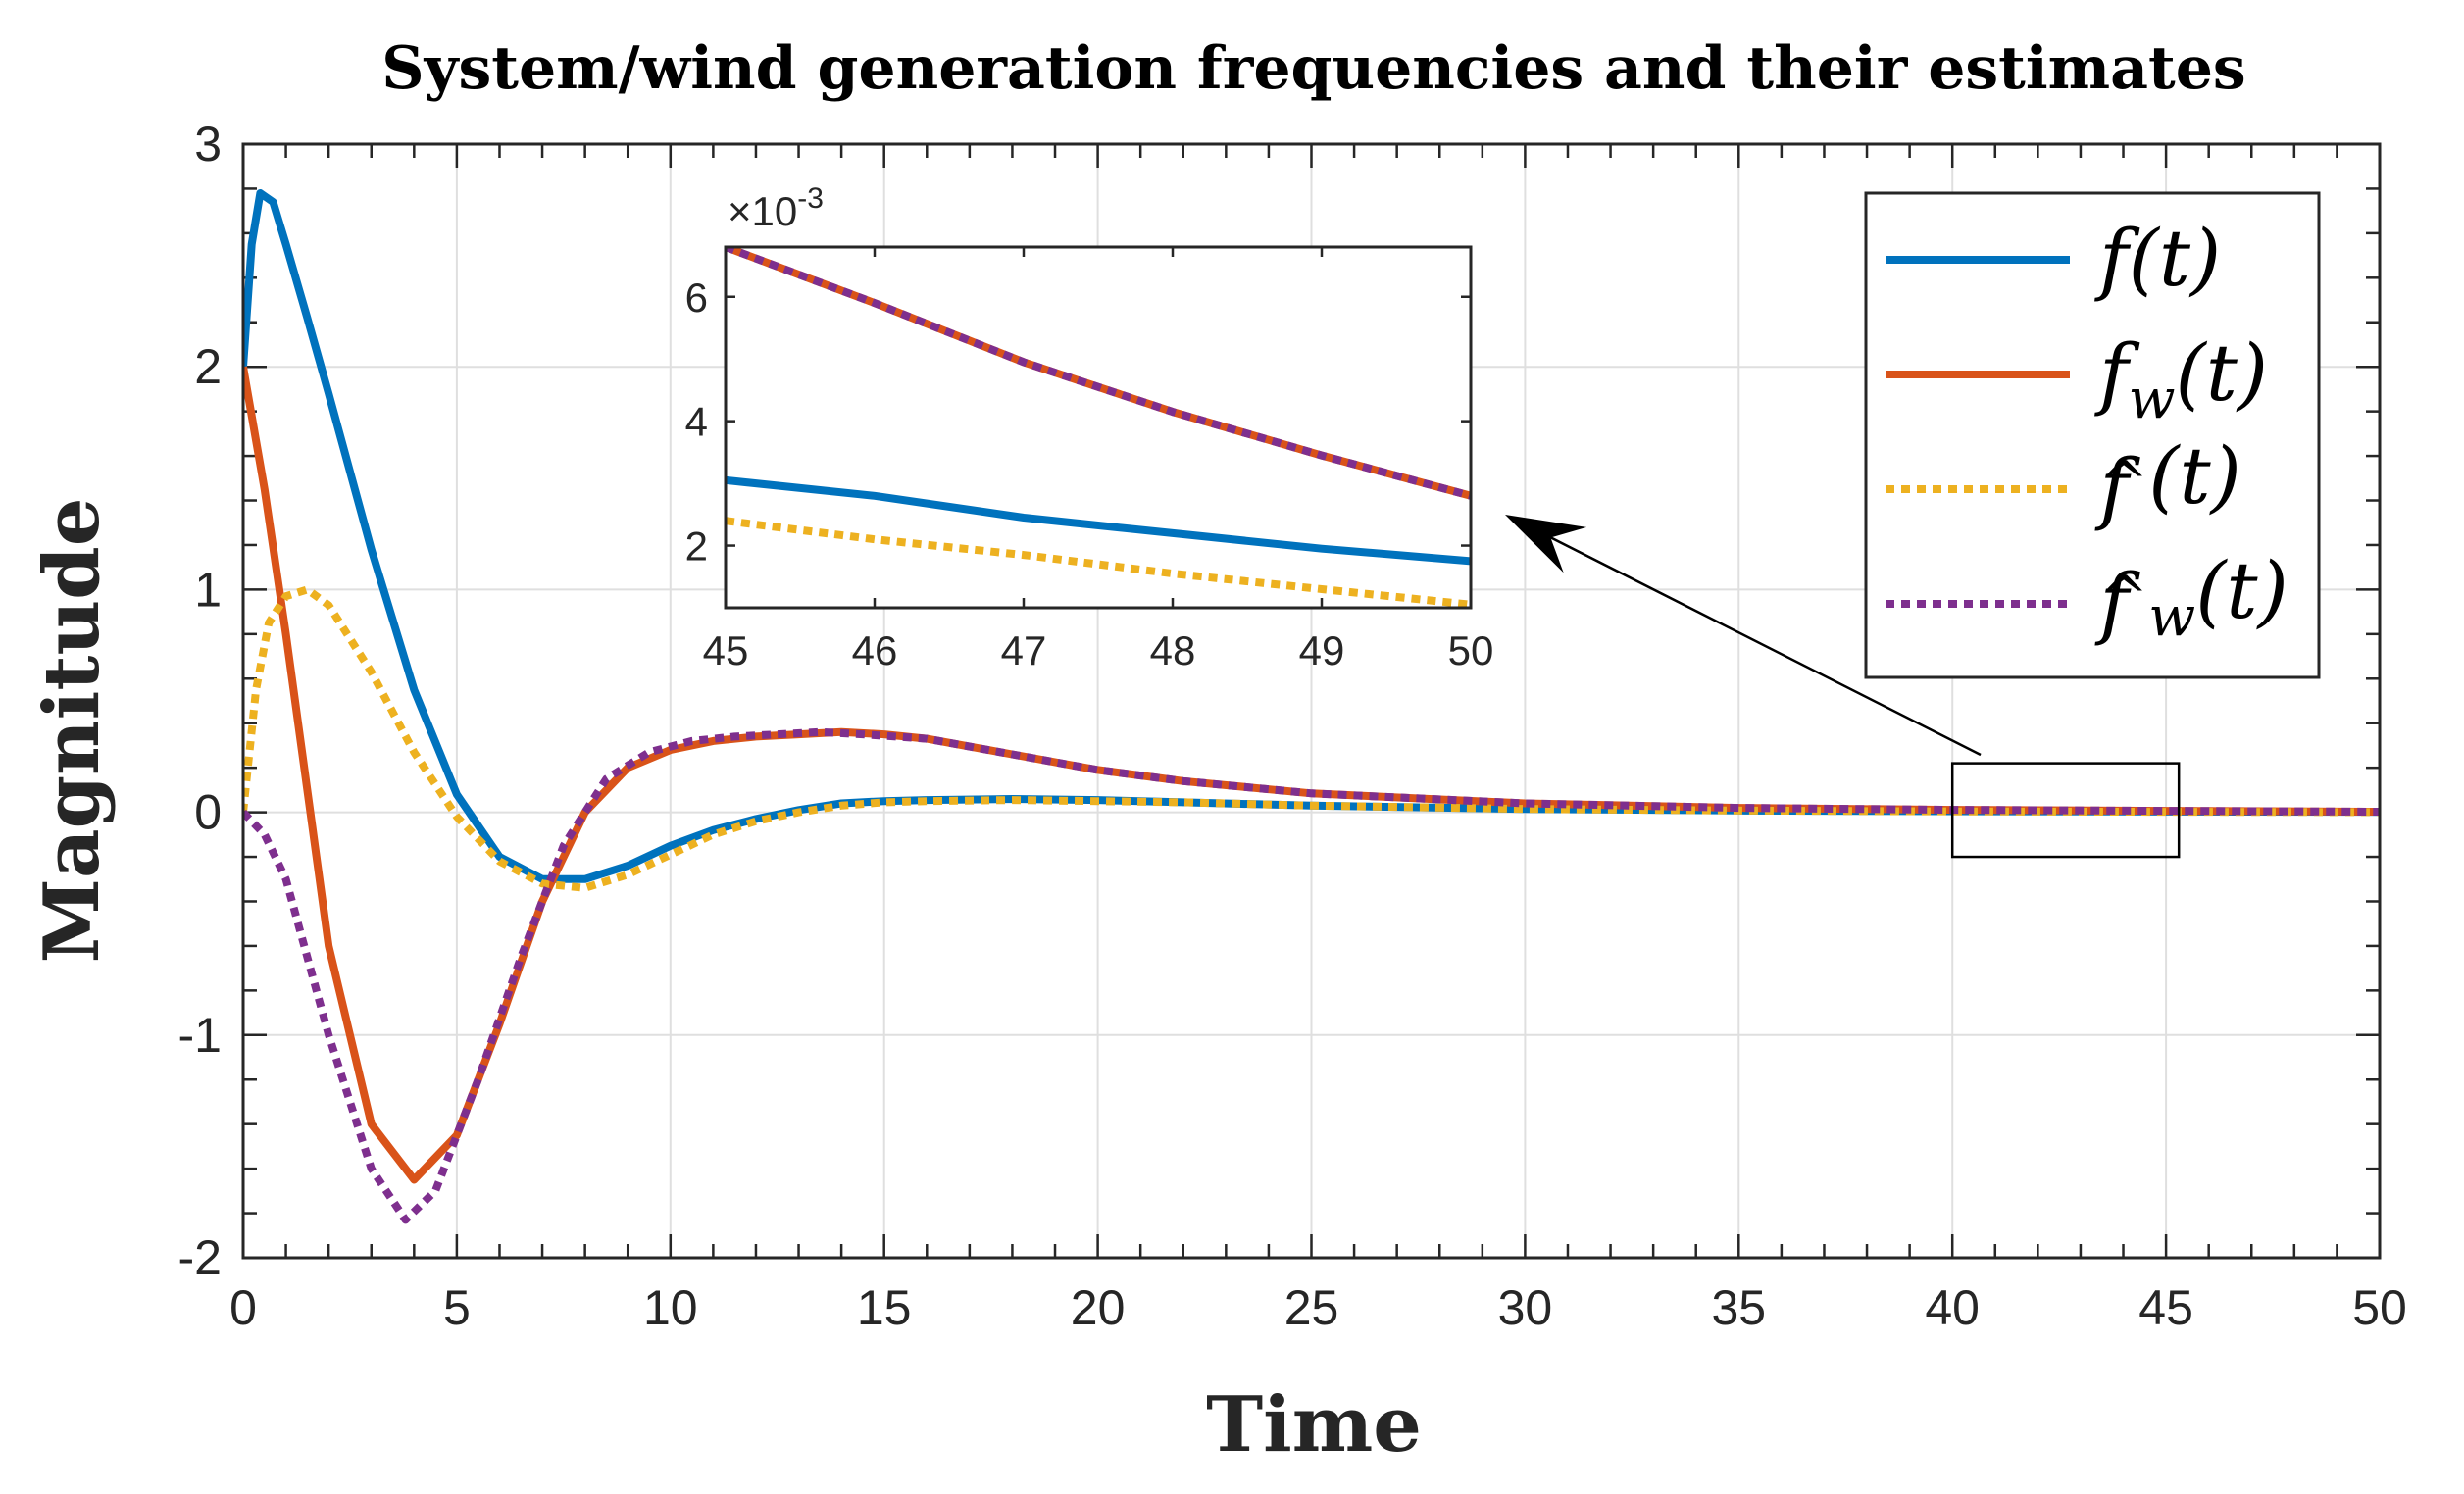 This screenshot has height=1494, width=2464. I want to click on x-tick-label-10: 10, so click(670, 1308).